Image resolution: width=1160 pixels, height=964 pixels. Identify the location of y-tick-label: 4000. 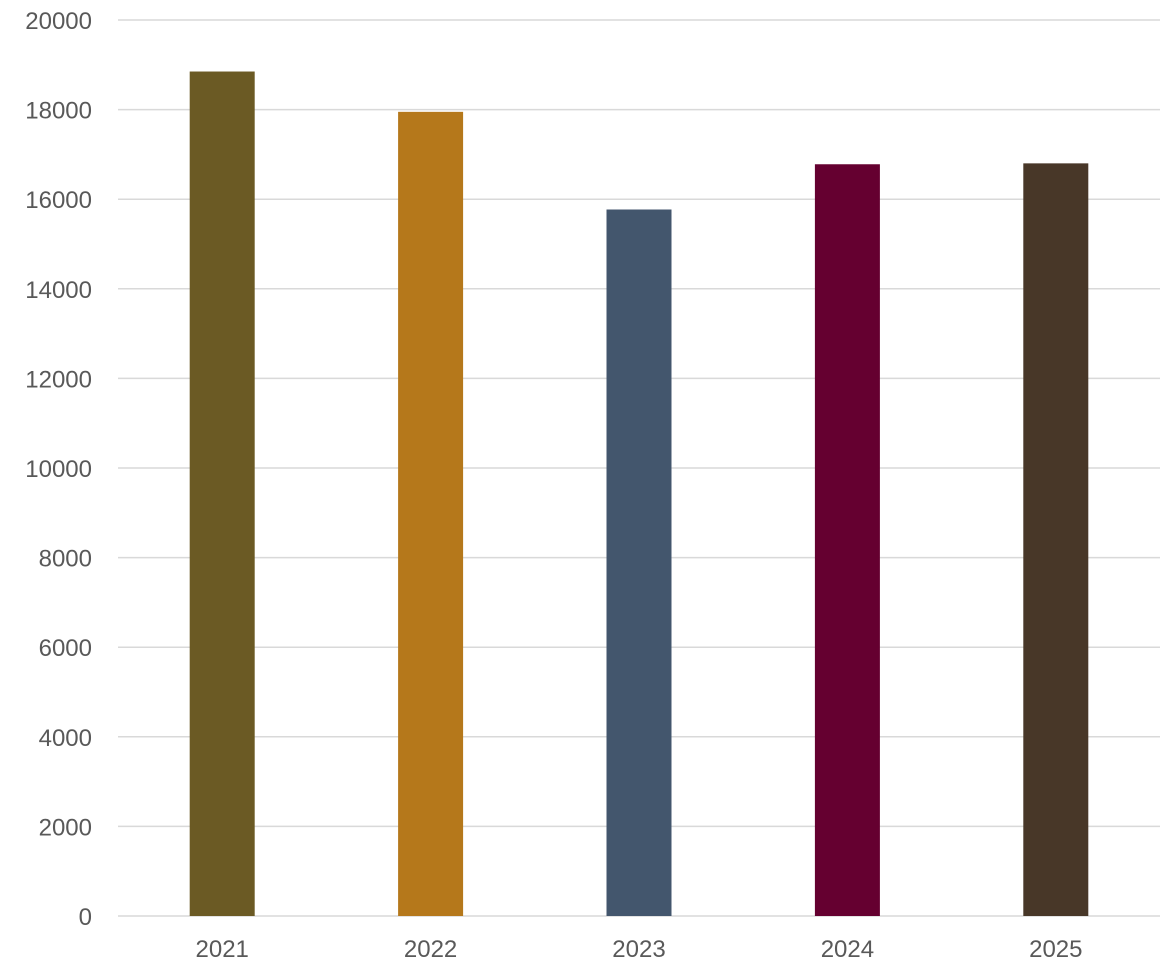
(65, 738).